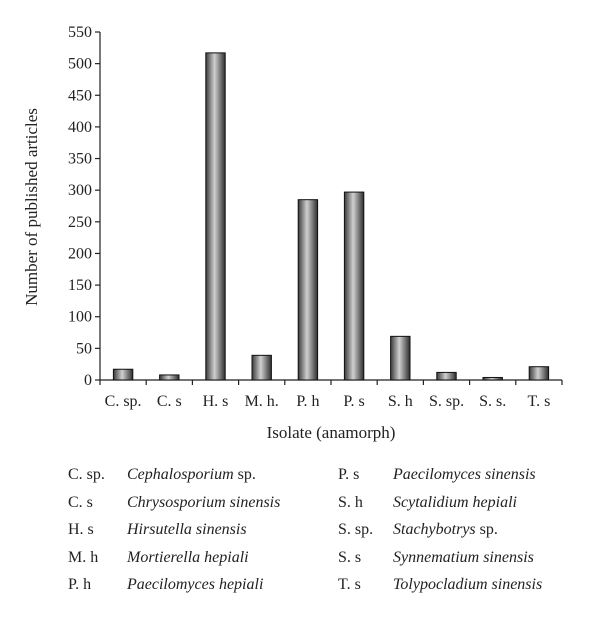 The image size is (600, 619). I want to click on x-tick-label: P. s, so click(353, 401).